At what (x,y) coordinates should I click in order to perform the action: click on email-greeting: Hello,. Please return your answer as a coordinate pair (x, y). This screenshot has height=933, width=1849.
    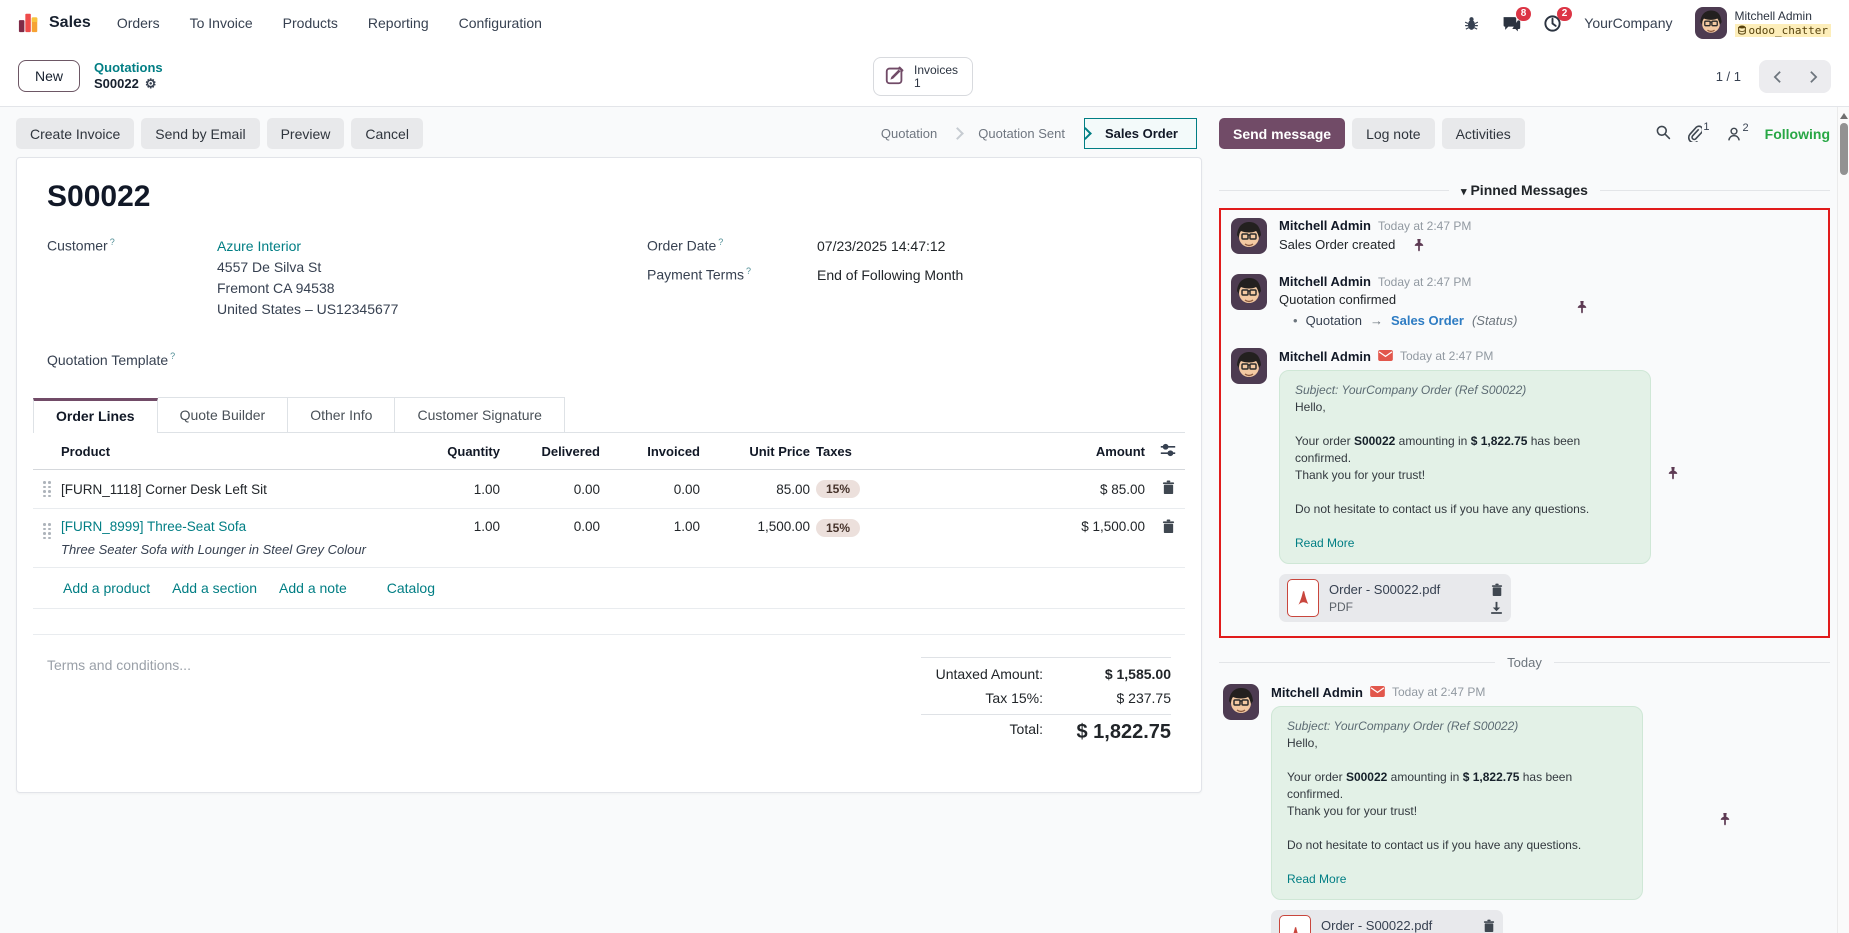
    Looking at the image, I should click on (1310, 407).